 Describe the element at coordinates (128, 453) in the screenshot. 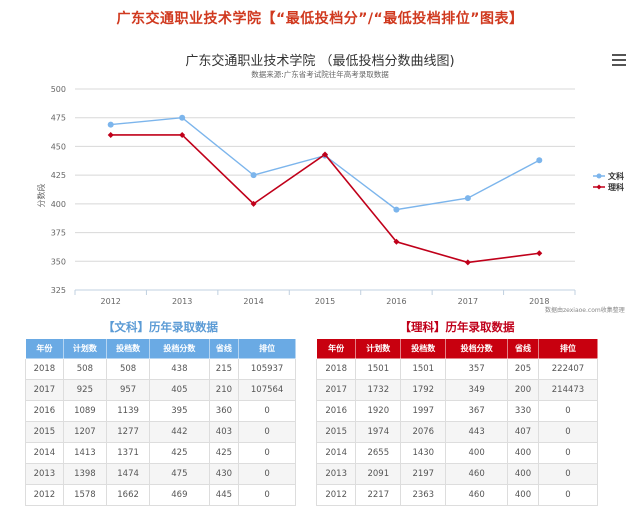

I see `table-cell: 1371` at that location.